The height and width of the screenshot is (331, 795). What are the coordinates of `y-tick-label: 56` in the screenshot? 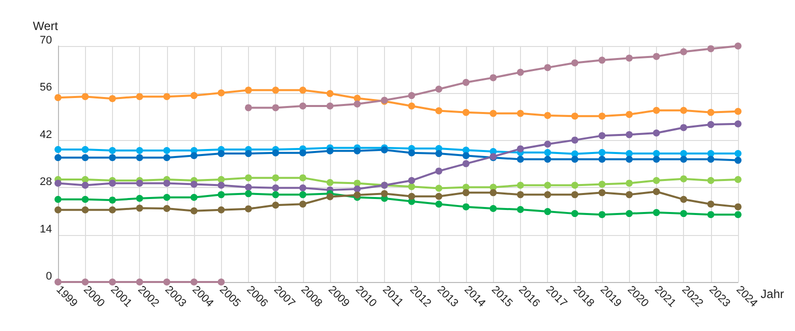 It's located at (46, 88).